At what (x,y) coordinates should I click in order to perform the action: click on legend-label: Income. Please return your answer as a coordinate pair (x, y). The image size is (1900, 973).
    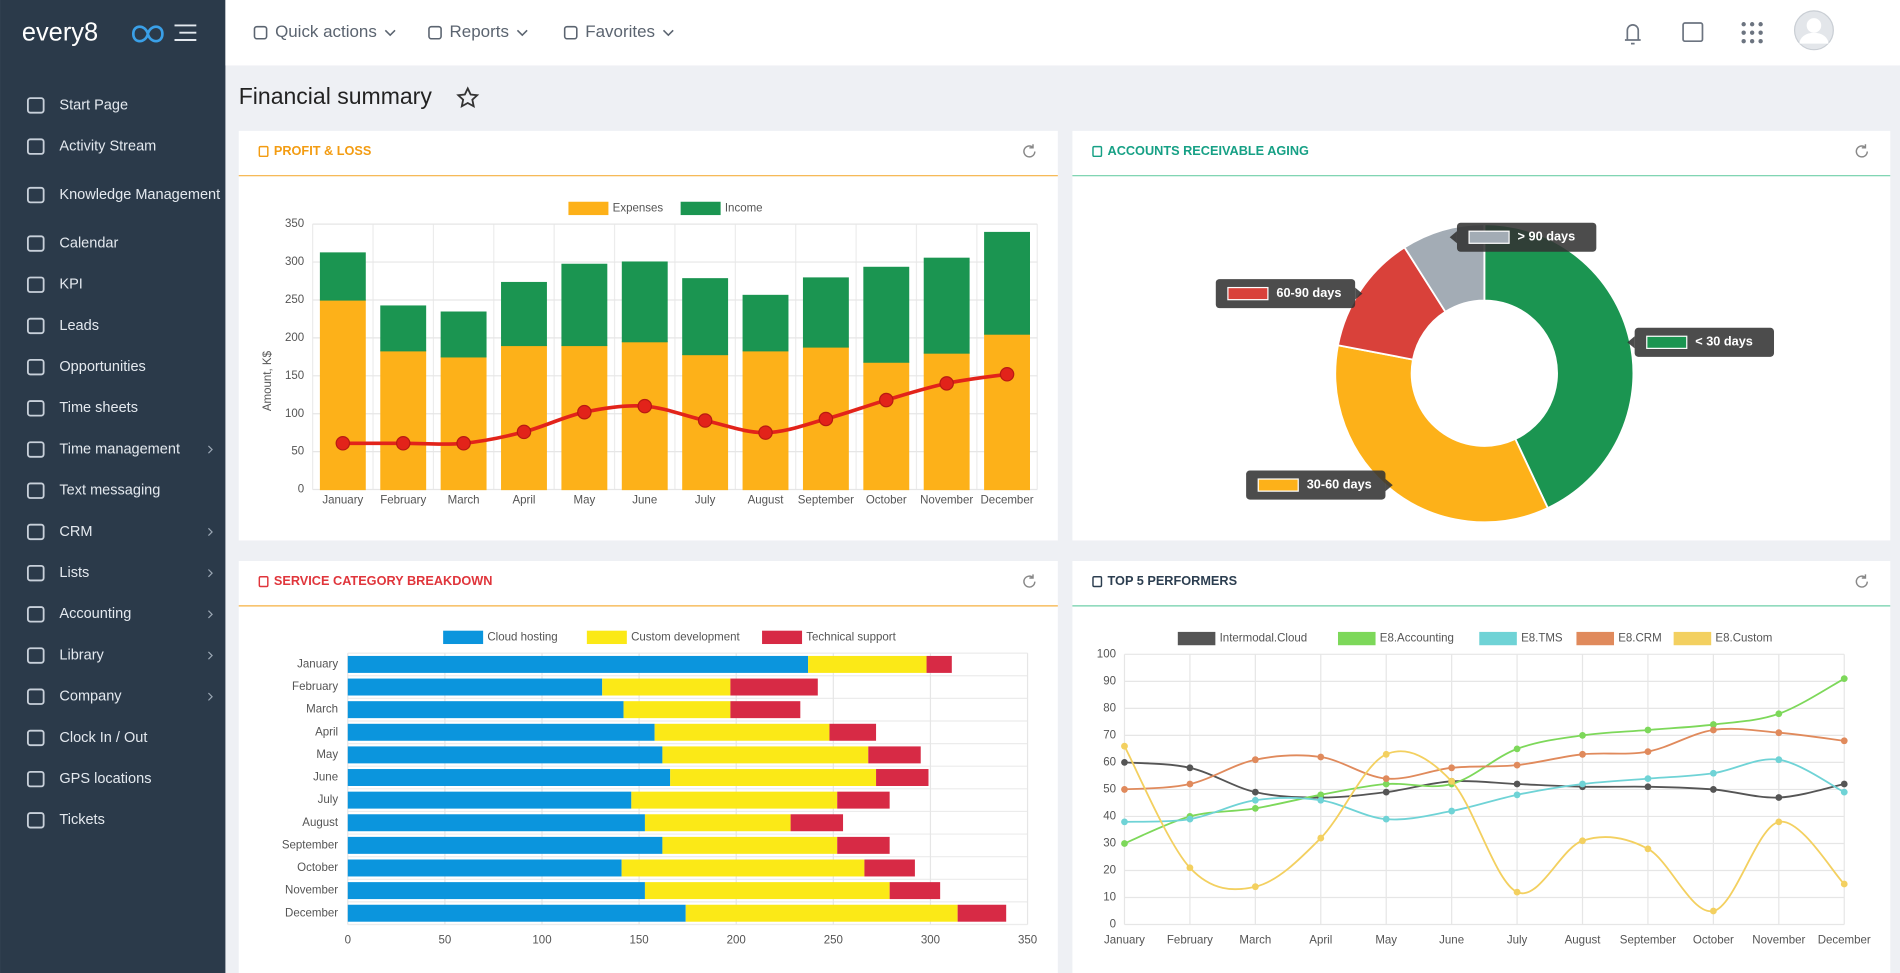
    Looking at the image, I should click on (744, 208).